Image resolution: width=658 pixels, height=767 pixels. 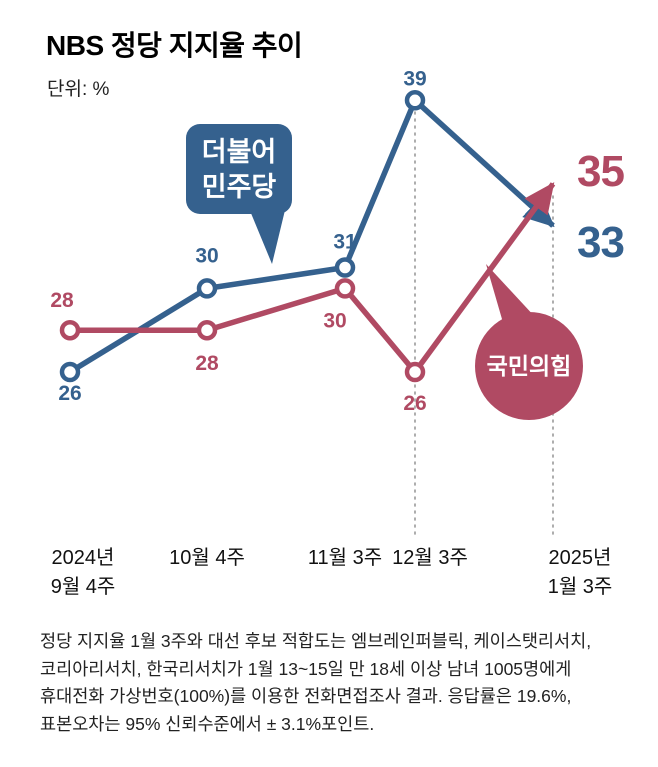 What do you see at coordinates (414, 78) in the screenshot?
I see `value-label: 39` at bounding box center [414, 78].